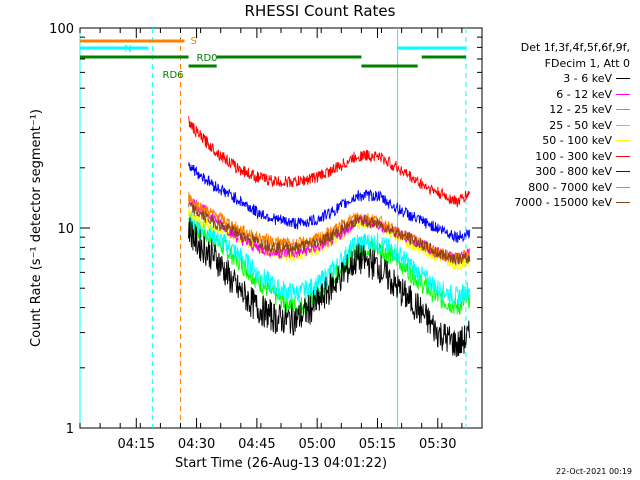  Describe the element at coordinates (61, 29) in the screenshot. I see `y-tick-label: 100` at that location.